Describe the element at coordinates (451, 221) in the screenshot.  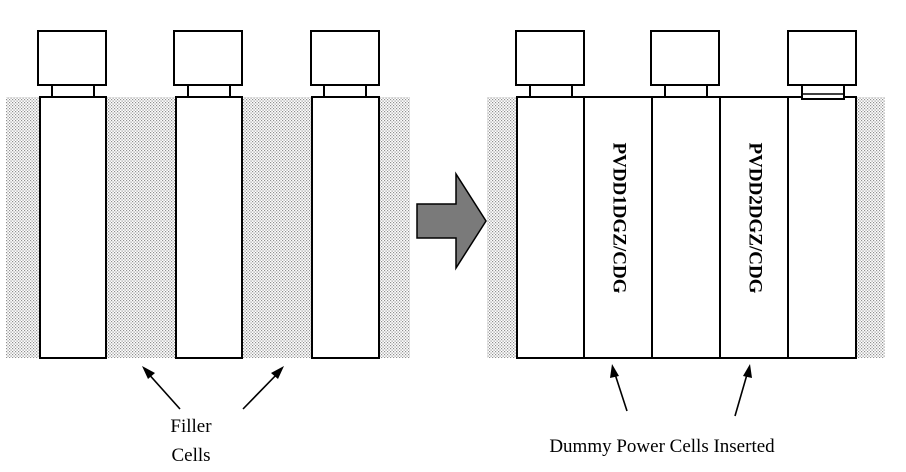
I see `transform-arrow-icon` at that location.